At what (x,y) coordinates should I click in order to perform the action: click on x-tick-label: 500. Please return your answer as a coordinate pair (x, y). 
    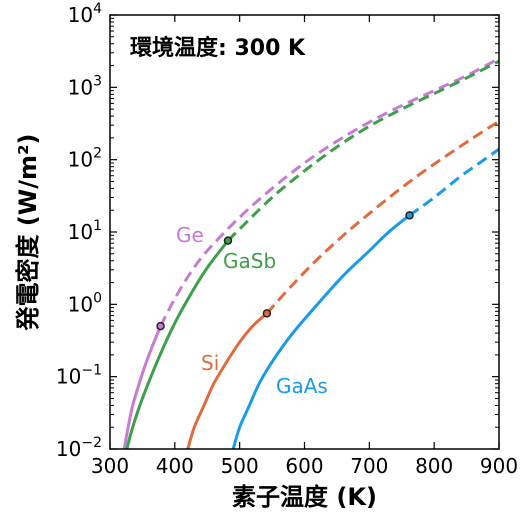
    Looking at the image, I should click on (240, 466).